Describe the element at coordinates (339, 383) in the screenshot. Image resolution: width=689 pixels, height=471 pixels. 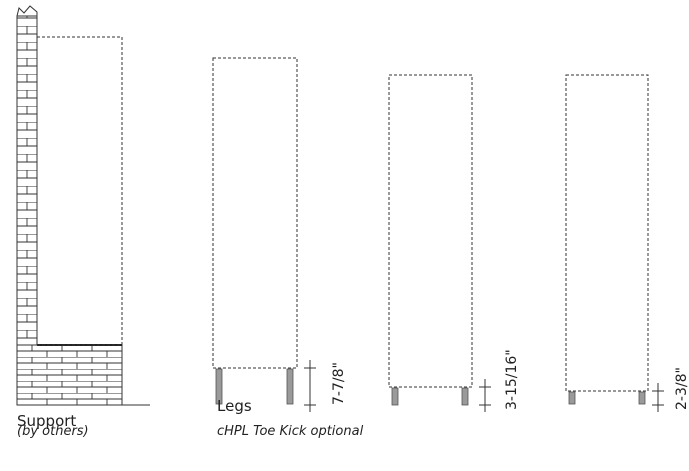
I see `dimension-label: 7-7/8"` at that location.